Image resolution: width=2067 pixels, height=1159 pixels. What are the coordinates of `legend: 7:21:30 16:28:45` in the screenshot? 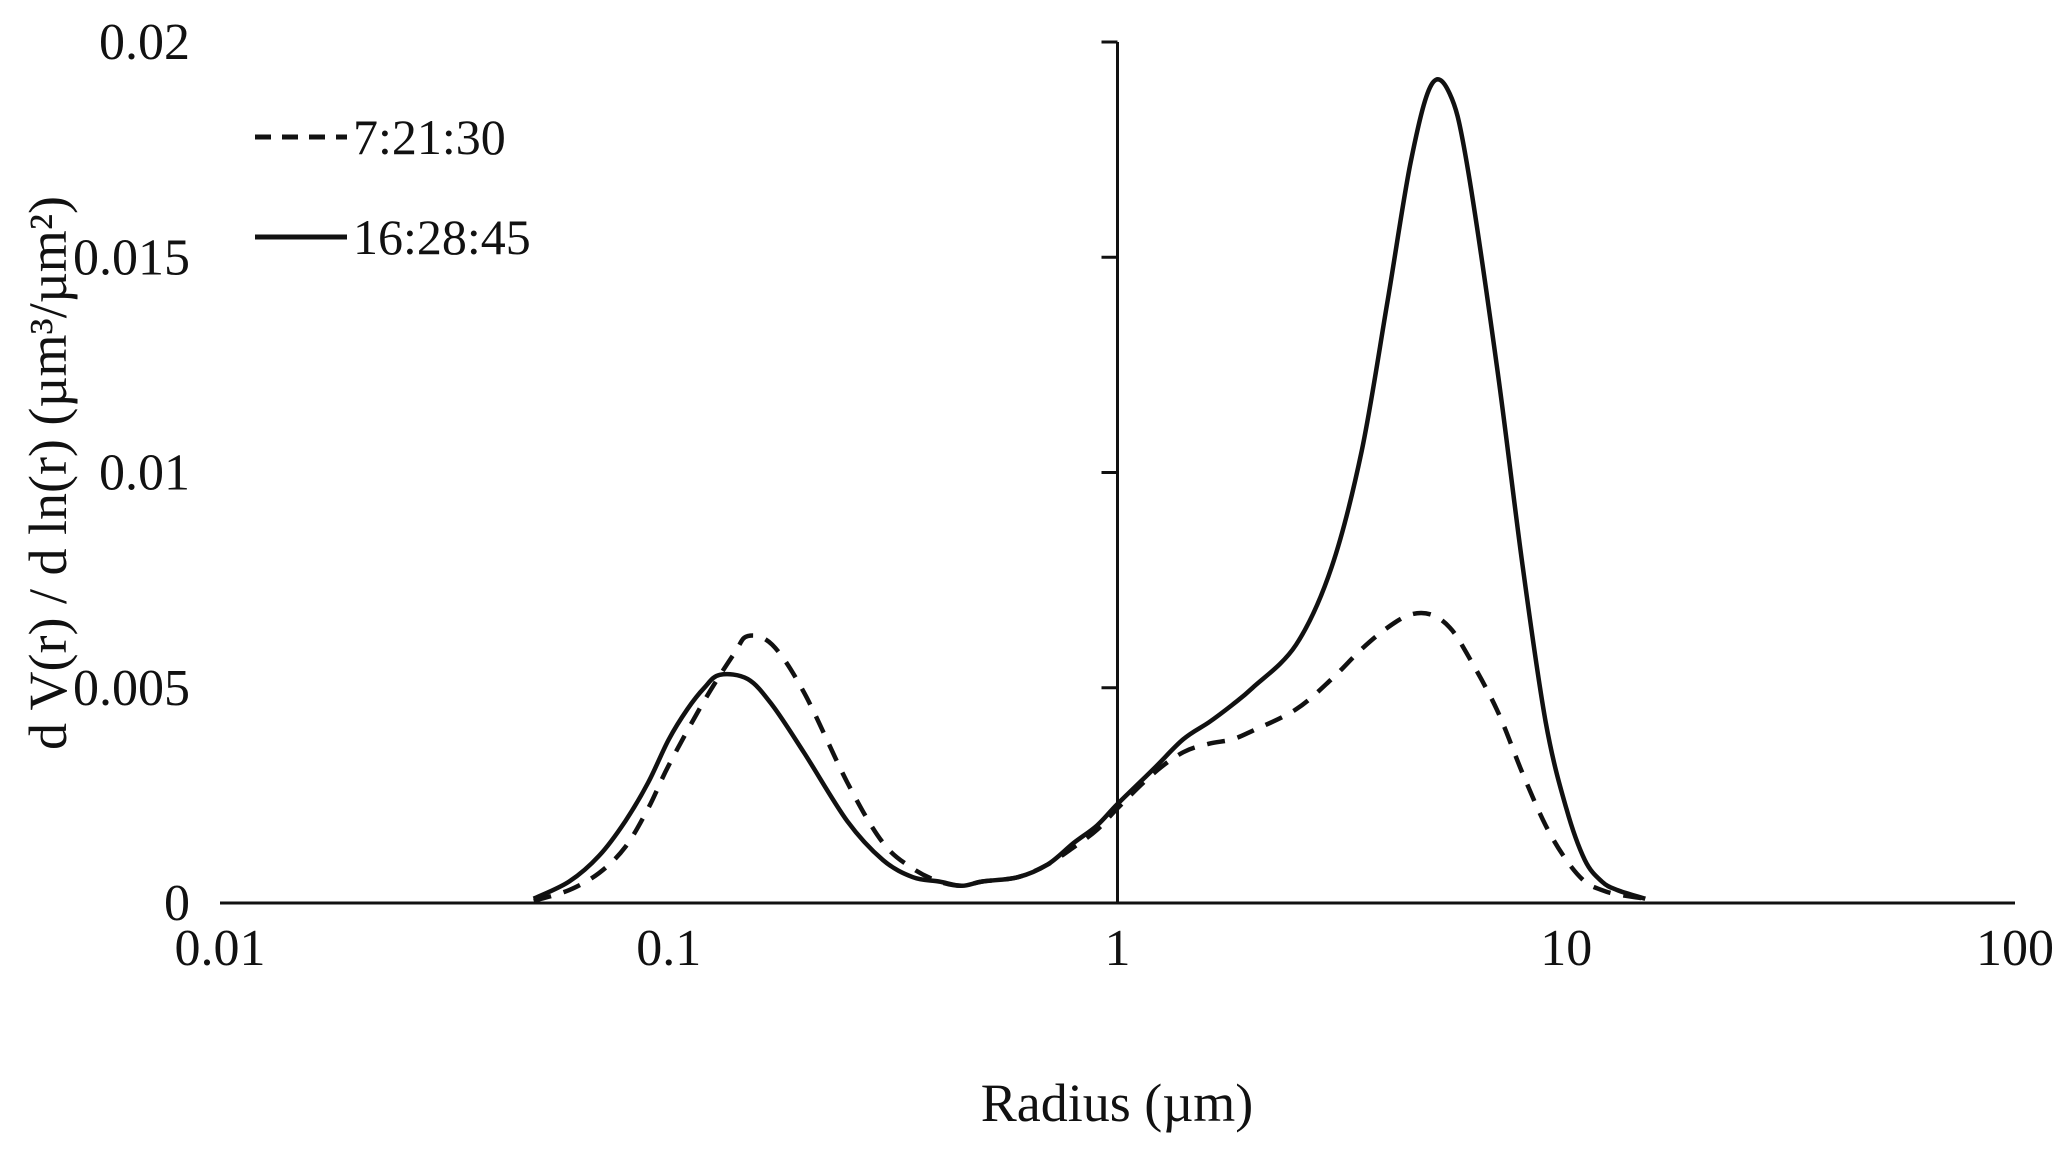 It's located at (393, 187).